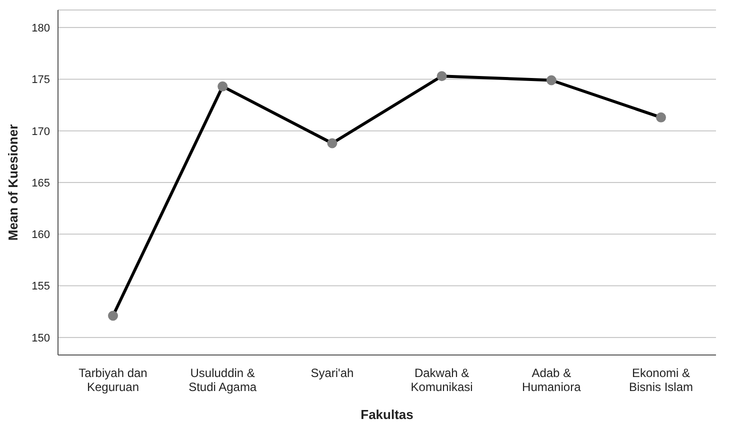  I want to click on y-tick-label: 160, so click(41, 235).